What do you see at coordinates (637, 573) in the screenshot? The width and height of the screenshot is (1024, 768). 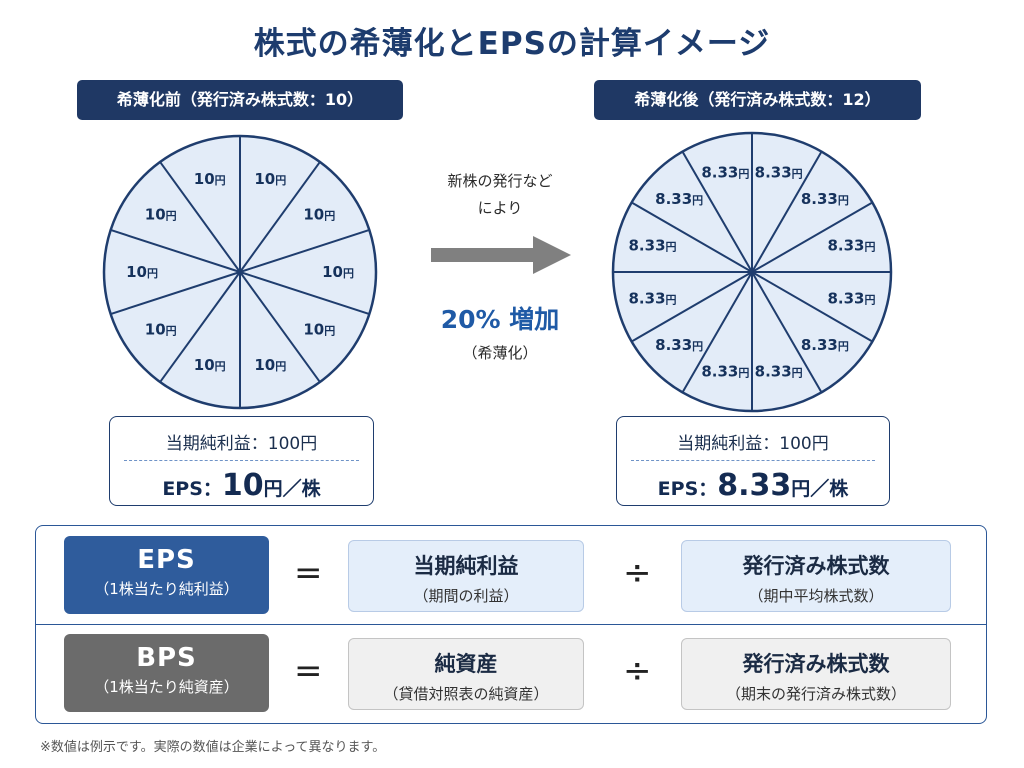 I see `eps-divide: ÷` at bounding box center [637, 573].